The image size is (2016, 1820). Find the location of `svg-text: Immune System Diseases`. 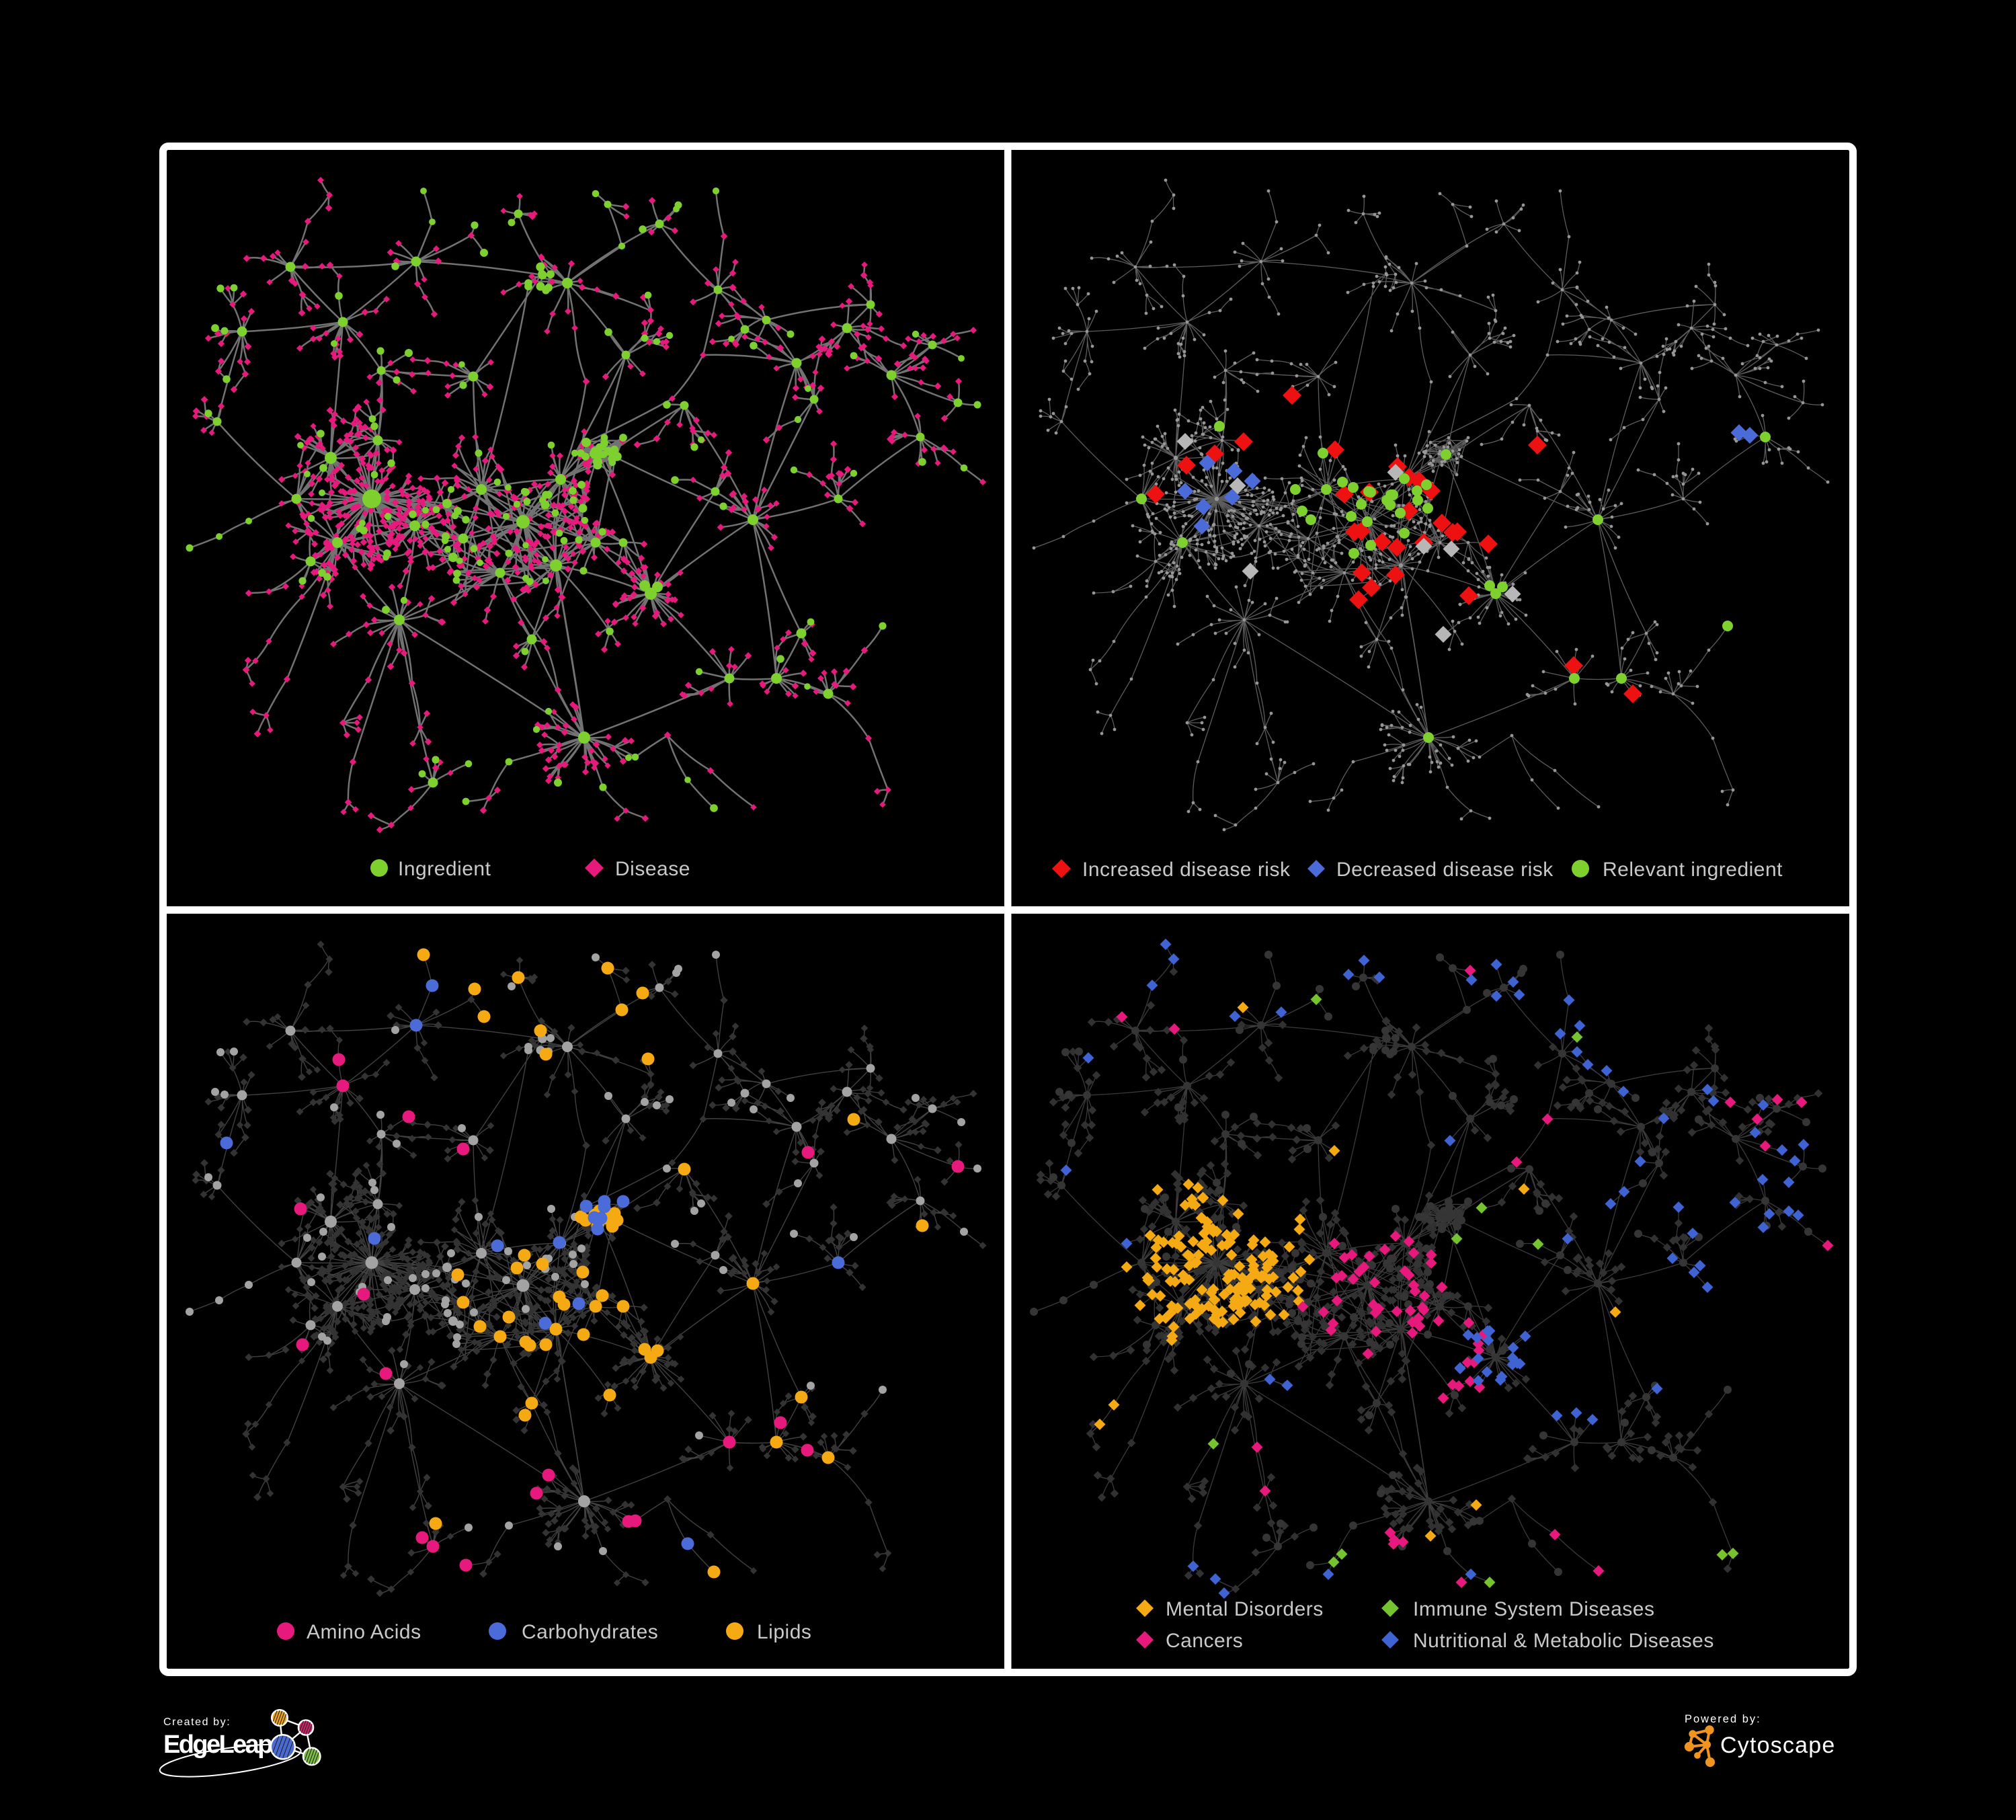

svg-text: Immune System Diseases is located at coordinates (1533, 1609).